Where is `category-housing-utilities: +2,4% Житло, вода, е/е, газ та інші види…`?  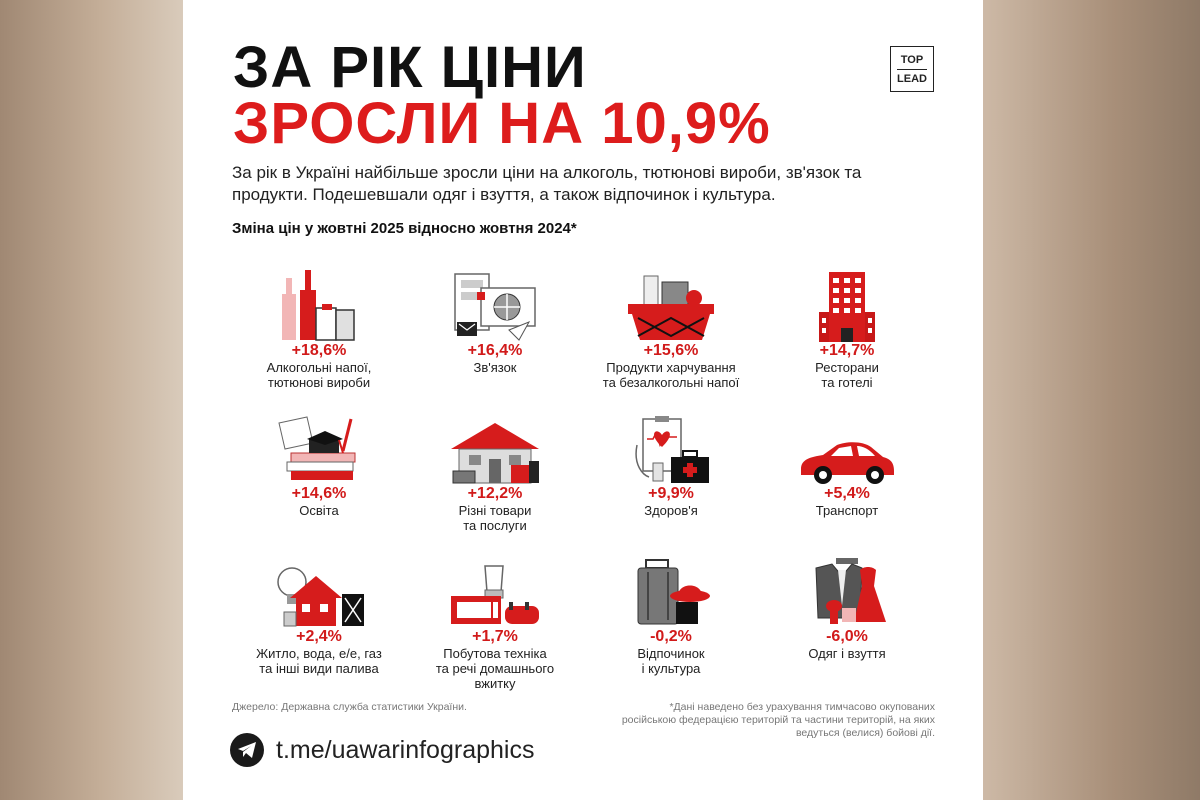 category-housing-utilities: +2,4% Житло, вода, е/е, газ та інші види… is located at coordinates (319, 619).